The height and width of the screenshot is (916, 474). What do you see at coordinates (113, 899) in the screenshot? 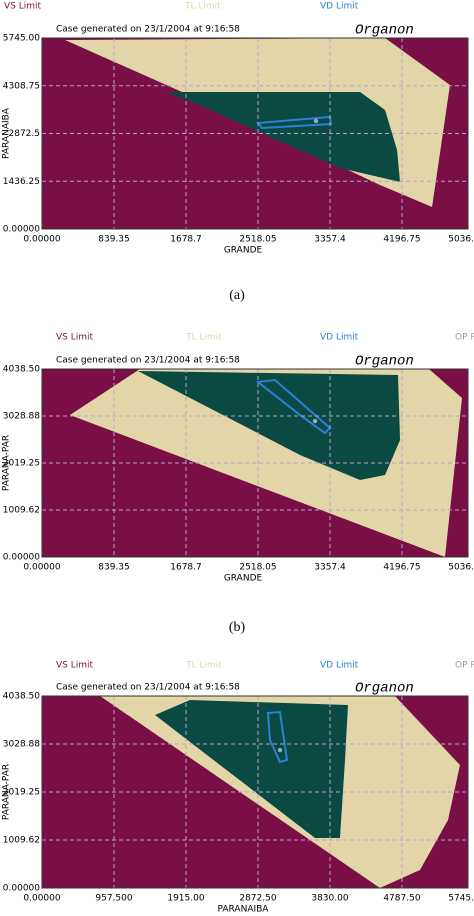
I see `x-tick-label: 957.500` at bounding box center [113, 899].